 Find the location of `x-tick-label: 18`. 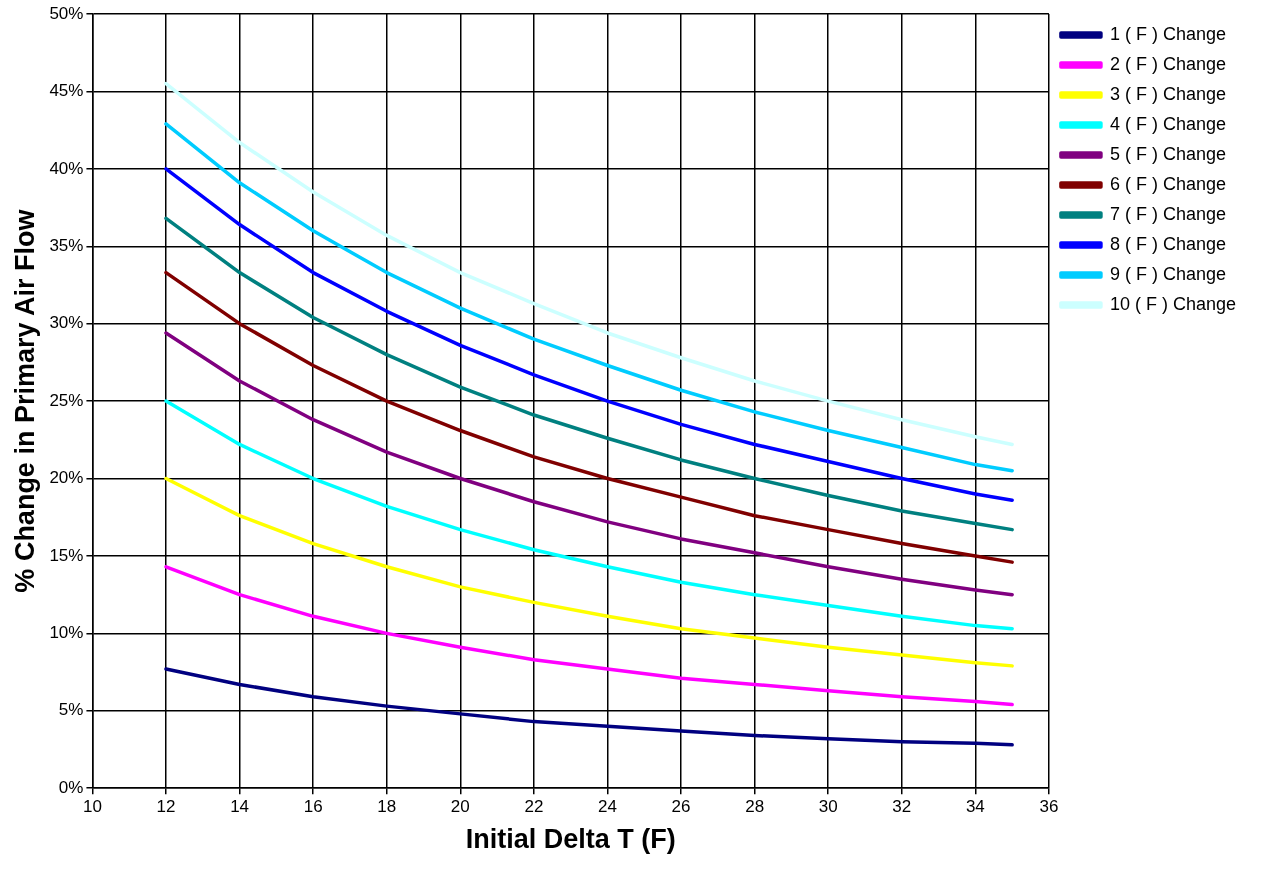

x-tick-label: 18 is located at coordinates (387, 807).